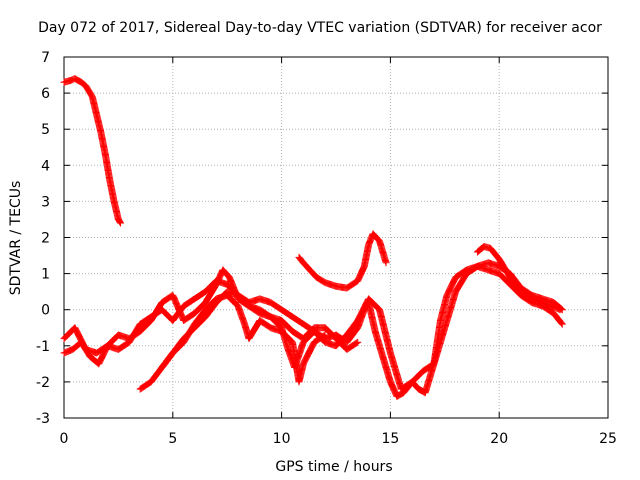  What do you see at coordinates (45, 202) in the screenshot?
I see `y-tick-label: 3` at bounding box center [45, 202].